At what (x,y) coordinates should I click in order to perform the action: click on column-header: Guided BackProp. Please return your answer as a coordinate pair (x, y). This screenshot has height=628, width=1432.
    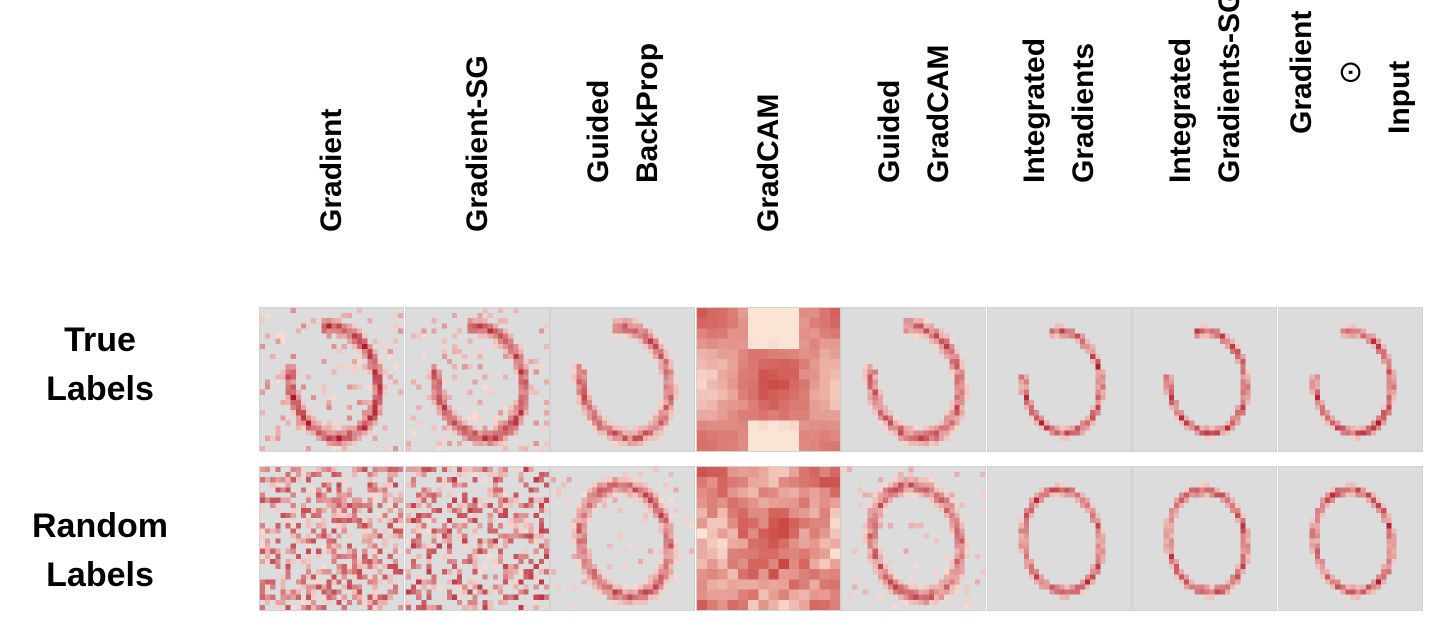
    Looking at the image, I should click on (622, 147).